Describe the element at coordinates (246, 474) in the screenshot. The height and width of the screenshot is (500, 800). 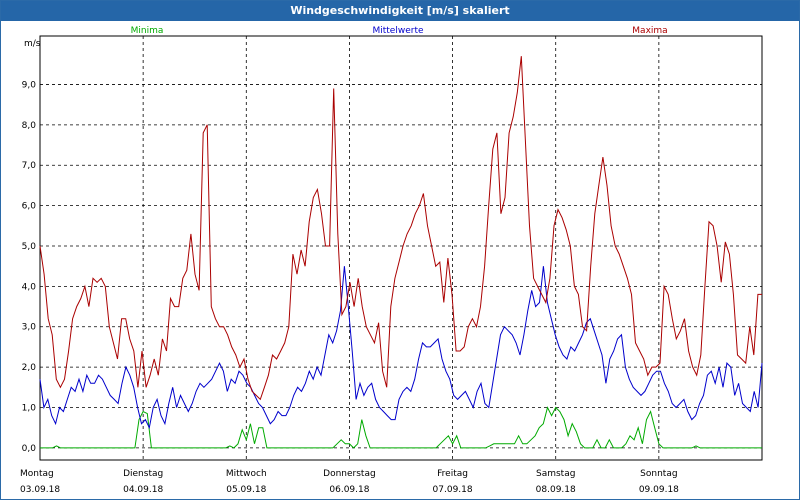
I see `day-weekday-label: Mittwoch` at that location.